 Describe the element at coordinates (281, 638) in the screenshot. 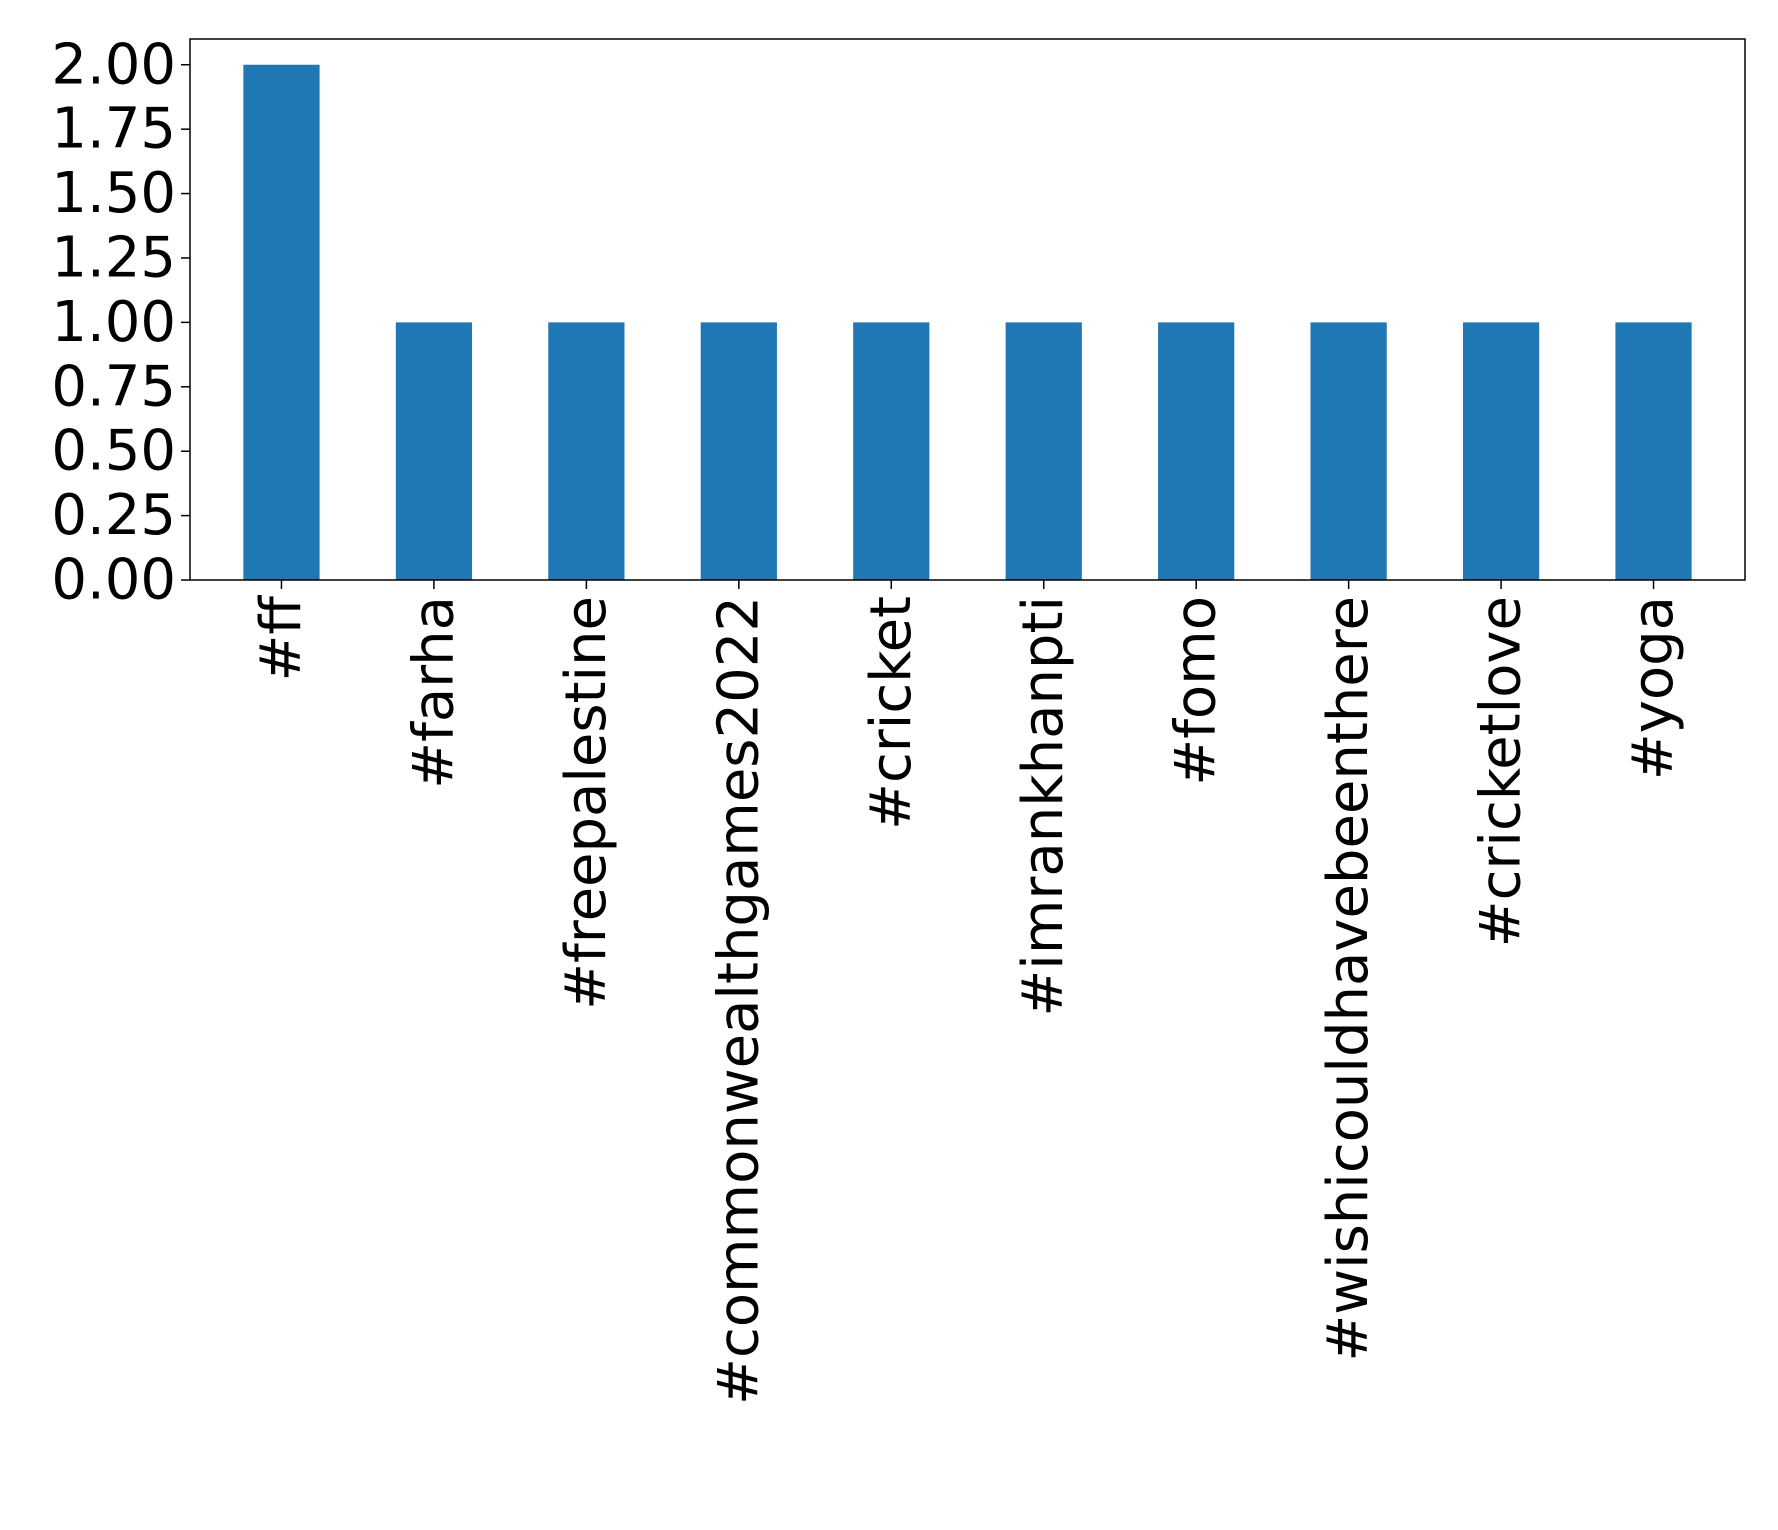

I see `x-tick-label: #ff` at that location.